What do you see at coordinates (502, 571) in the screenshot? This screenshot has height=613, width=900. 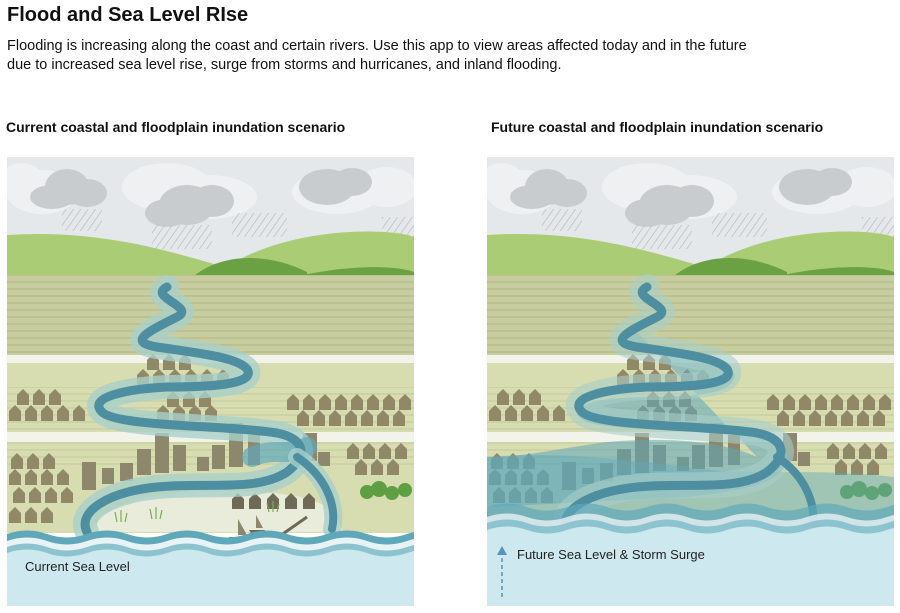 I see `sea-rise-arrow-icon` at bounding box center [502, 571].